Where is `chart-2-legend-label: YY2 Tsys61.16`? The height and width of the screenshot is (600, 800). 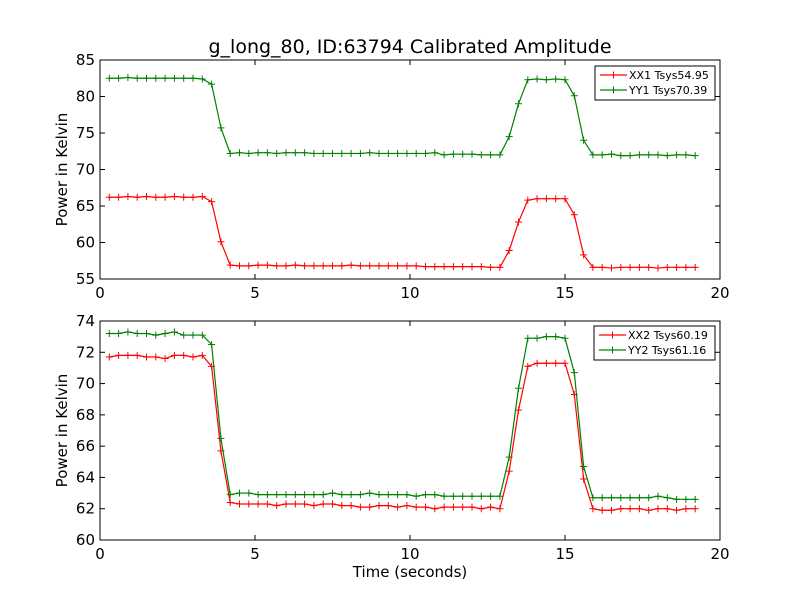 chart-2-legend-label: YY2 Tsys61.16 is located at coordinates (666, 350).